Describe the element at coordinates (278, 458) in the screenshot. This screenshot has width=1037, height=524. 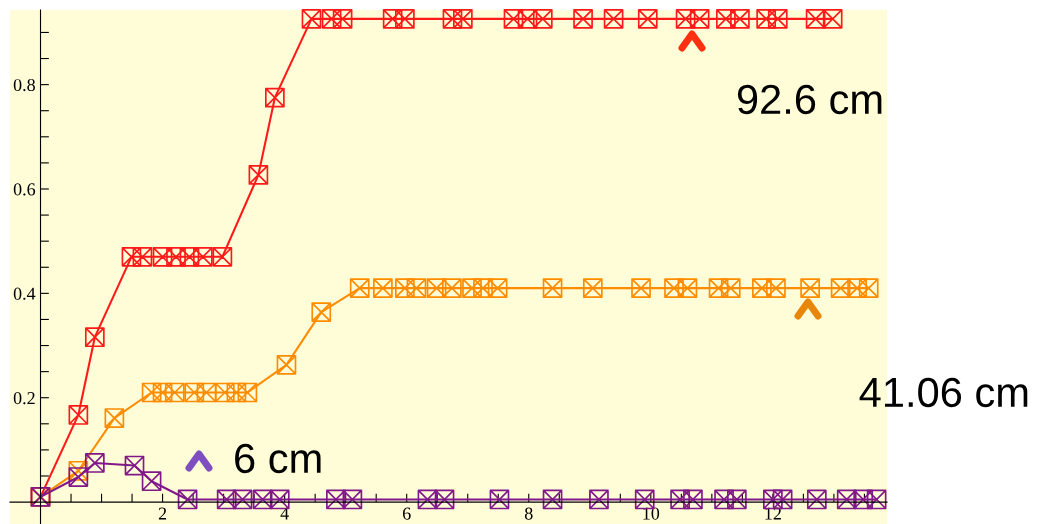
I see `annotation: 6 cm` at that location.